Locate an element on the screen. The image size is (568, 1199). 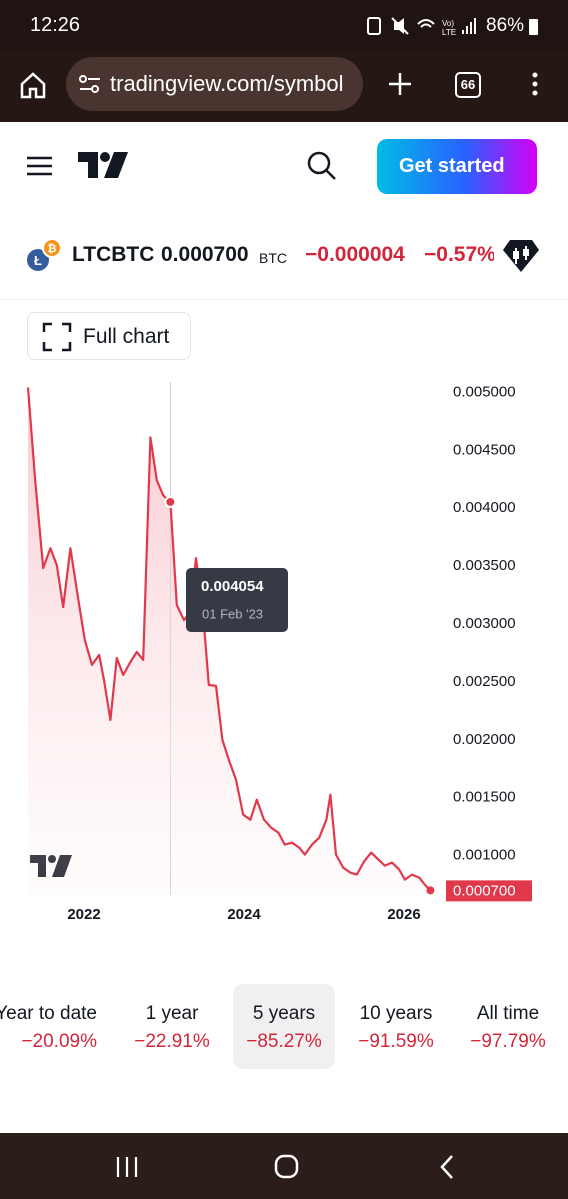
hamburger-menu is located at coordinates (40, 166).